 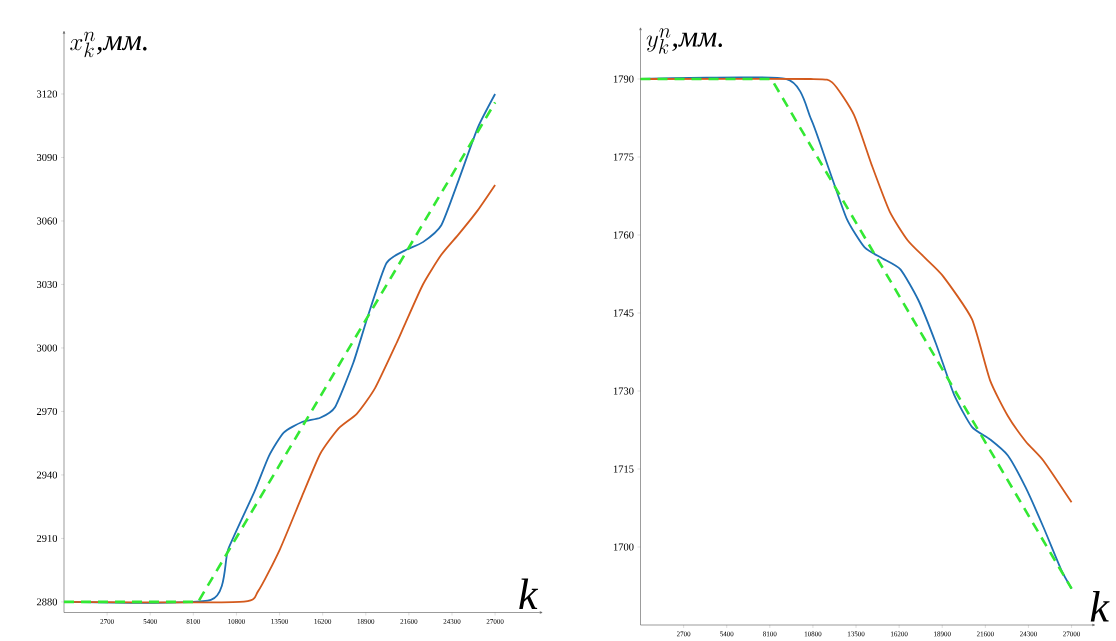 What do you see at coordinates (623, 547) in the screenshot?
I see `y-tick-label: 1700` at bounding box center [623, 547].